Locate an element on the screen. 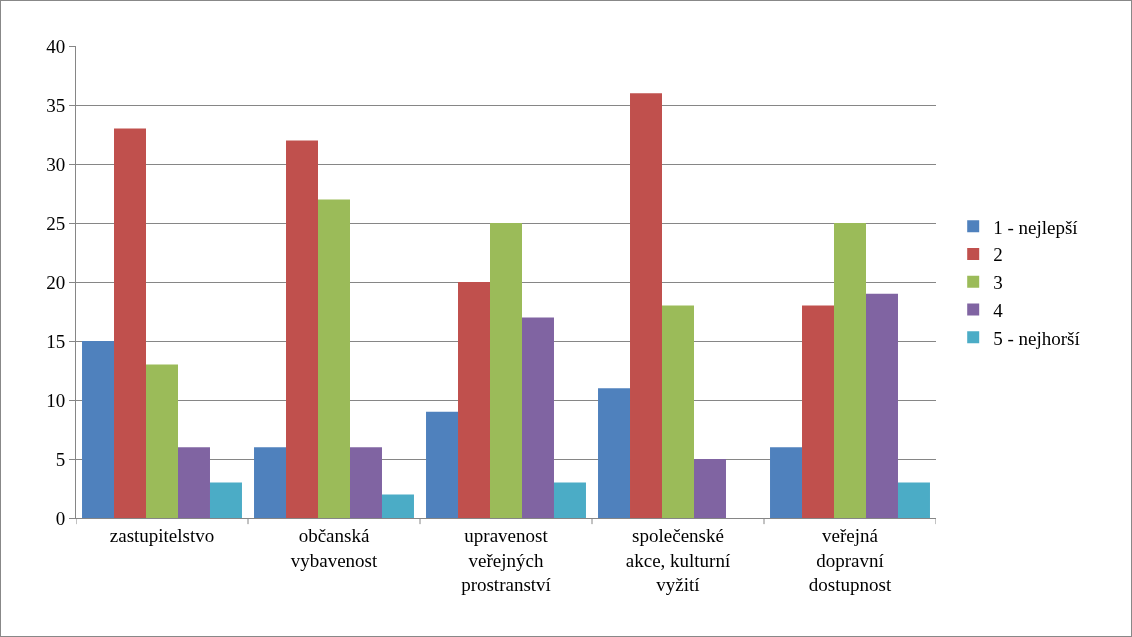 This screenshot has height=637, width=1132. x-tick-label: veřejná dopravní dostupnost is located at coordinates (850, 560).